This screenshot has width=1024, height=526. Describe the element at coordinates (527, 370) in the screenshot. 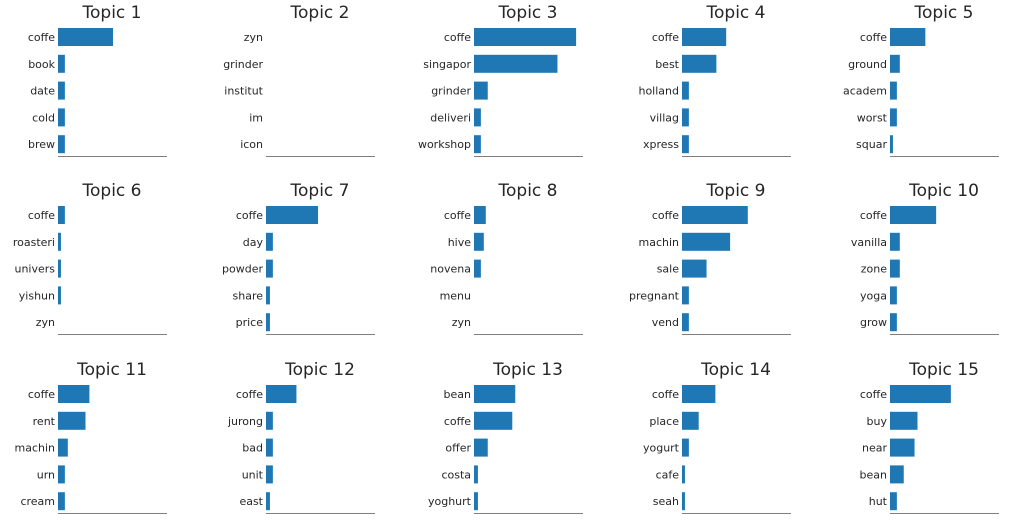

I see `chart-title: Topic 13` at that location.